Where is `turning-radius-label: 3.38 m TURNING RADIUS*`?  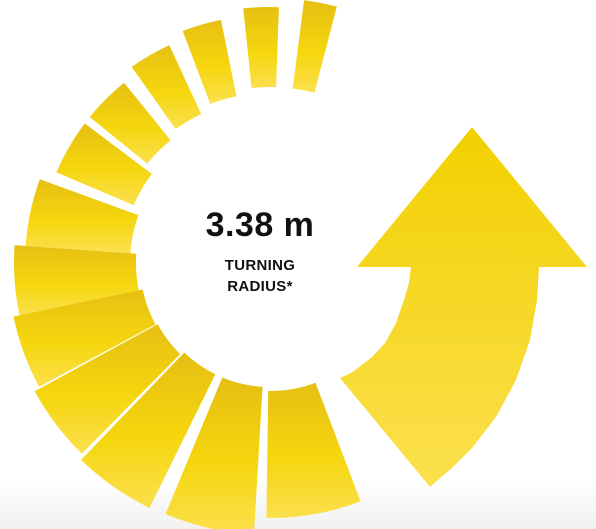 turning-radius-label: 3.38 m TURNING RADIUS* is located at coordinates (260, 251).